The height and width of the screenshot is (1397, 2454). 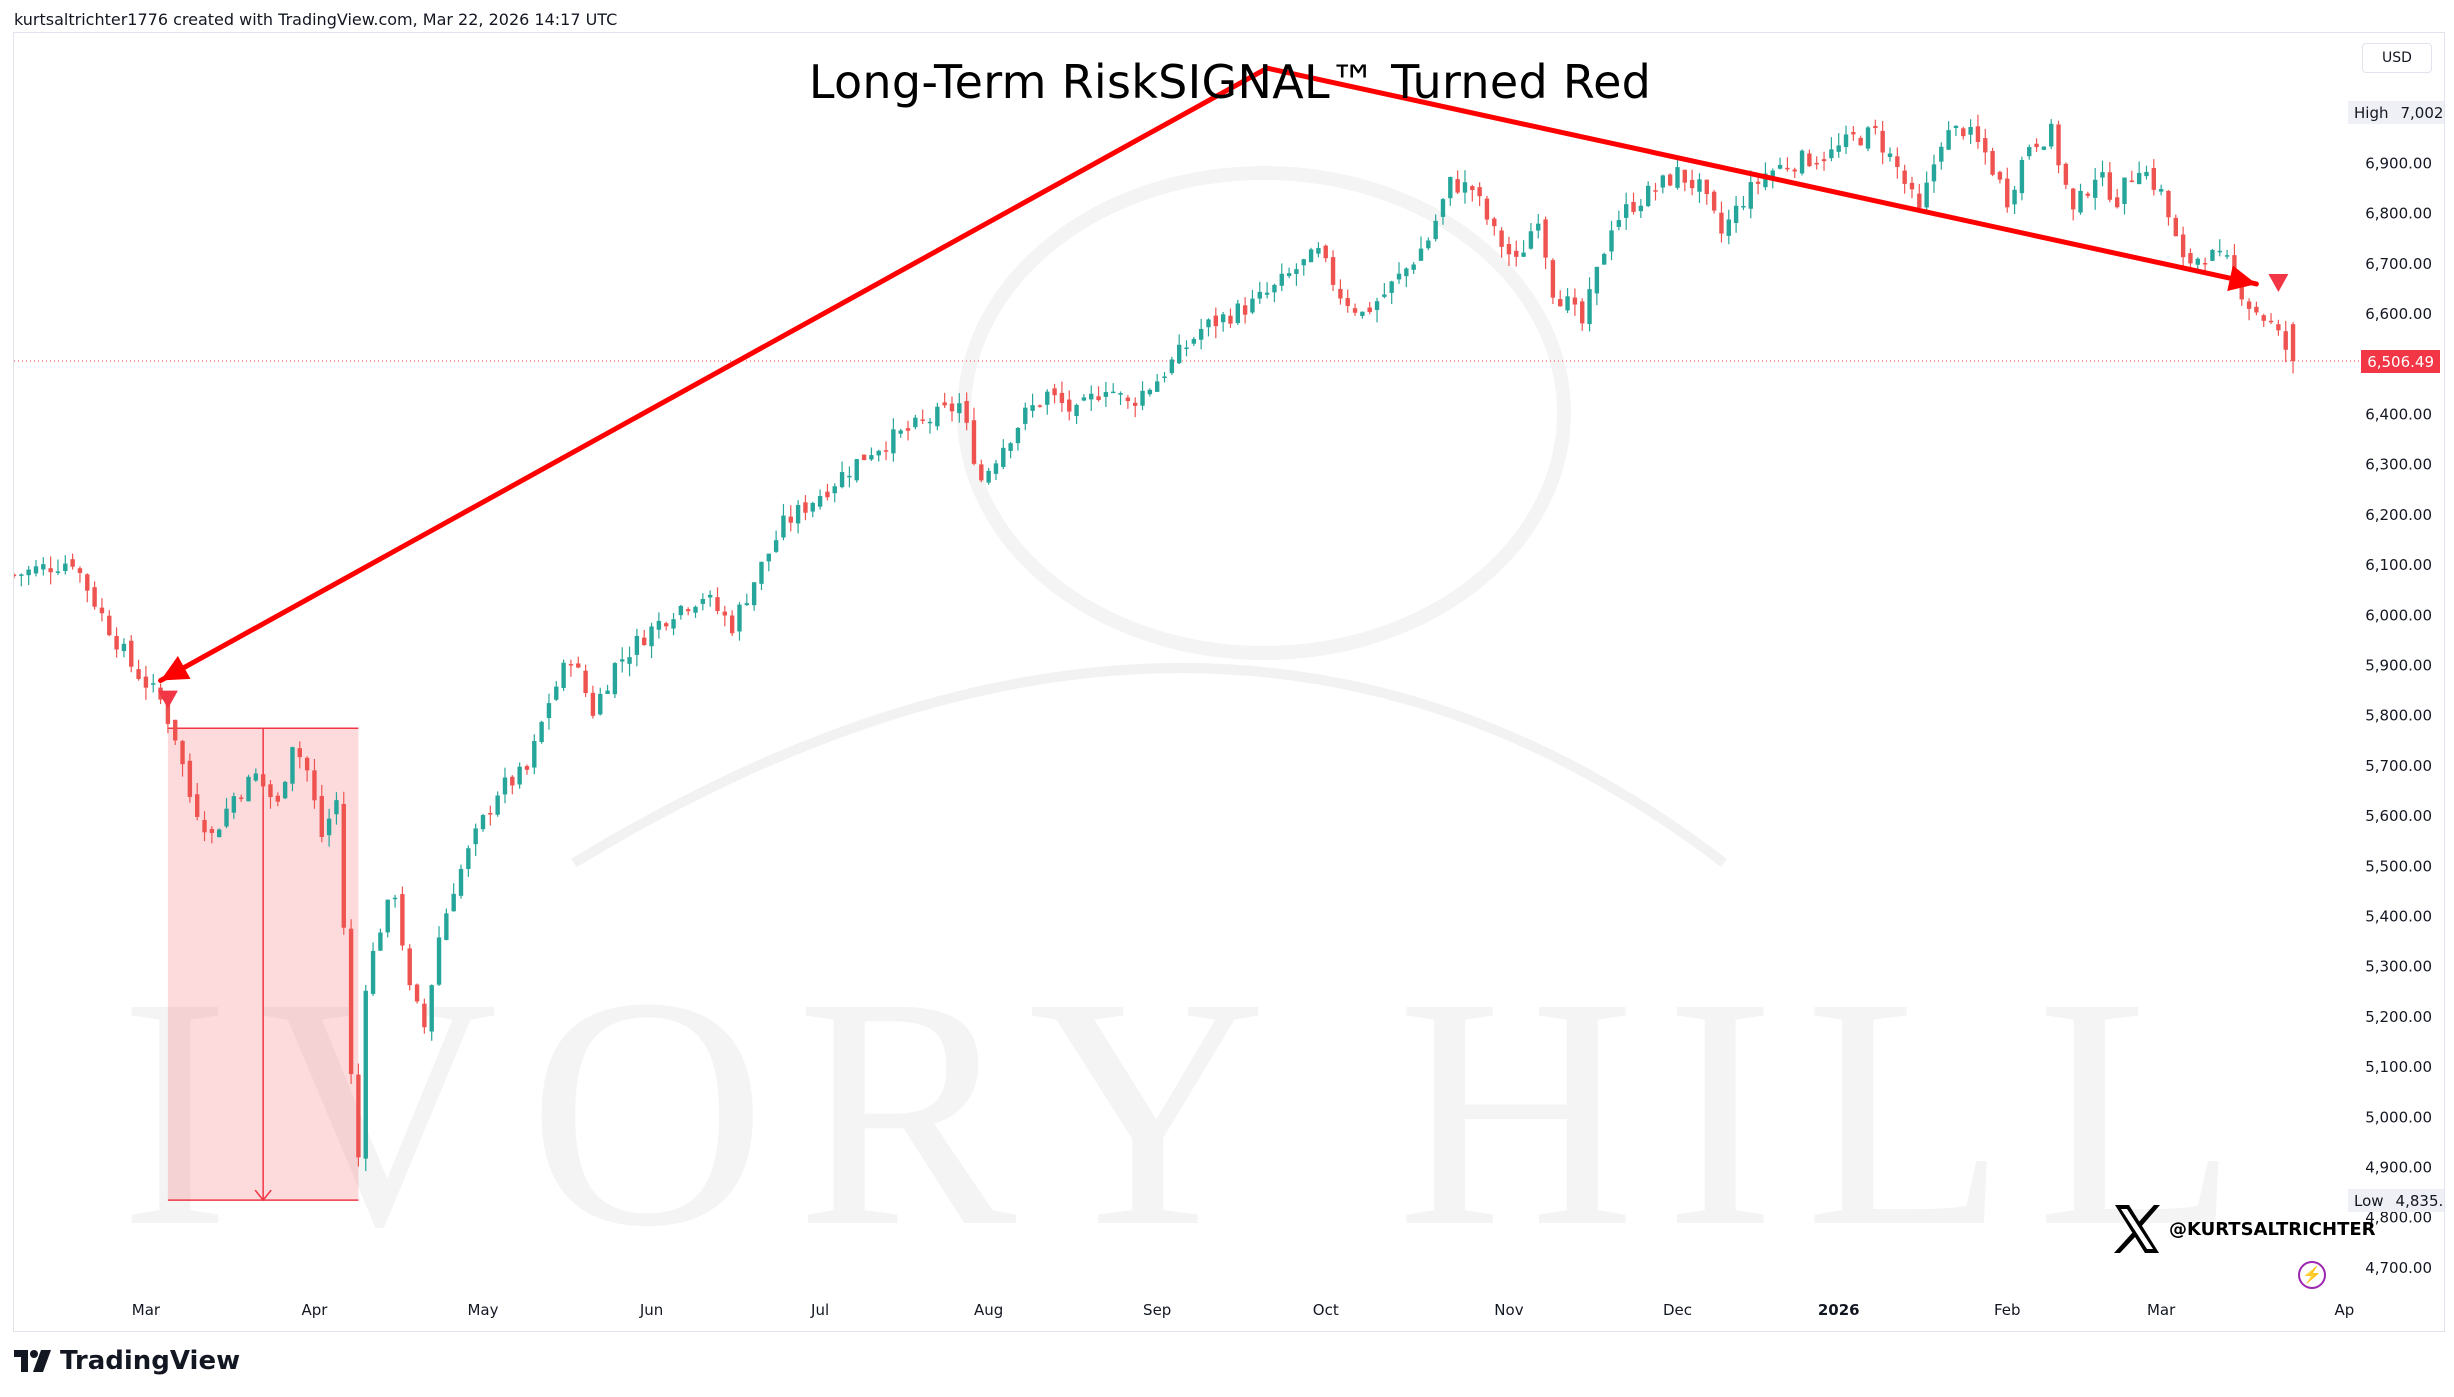 What do you see at coordinates (482, 1310) in the screenshot?
I see `time-tick-label: May` at bounding box center [482, 1310].